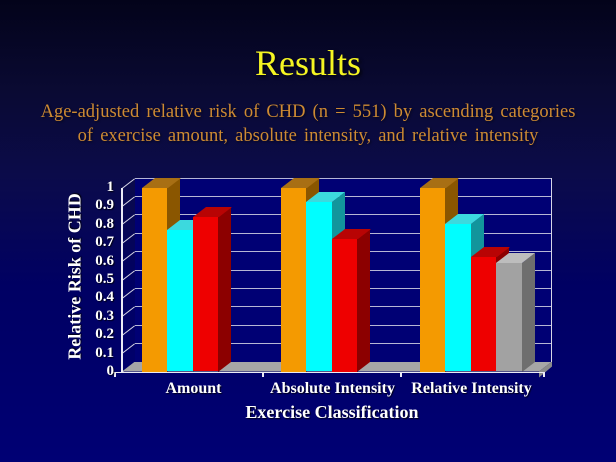 This screenshot has height=462, width=616. What do you see at coordinates (471, 388) in the screenshot?
I see `category-label: Relative Intensity` at bounding box center [471, 388].